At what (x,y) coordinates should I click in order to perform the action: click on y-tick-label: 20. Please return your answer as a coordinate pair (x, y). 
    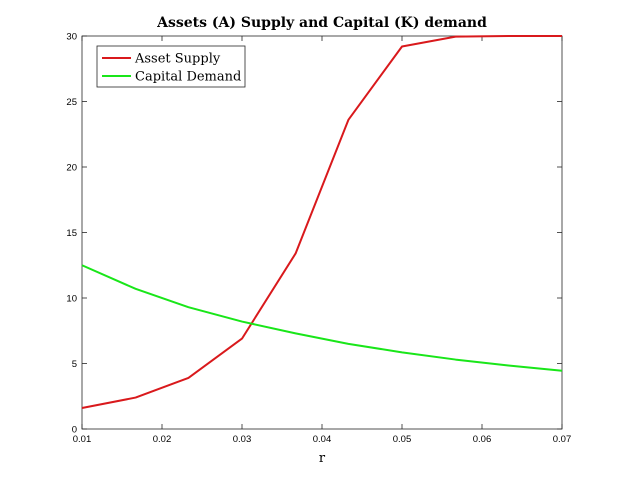
    Looking at the image, I should click on (71, 168).